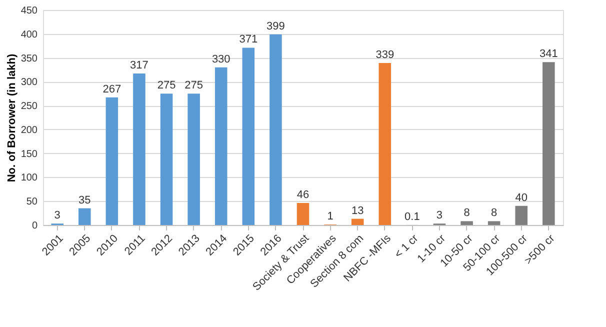 This screenshot has height=327, width=606. I want to click on data-label: 399, so click(275, 26).